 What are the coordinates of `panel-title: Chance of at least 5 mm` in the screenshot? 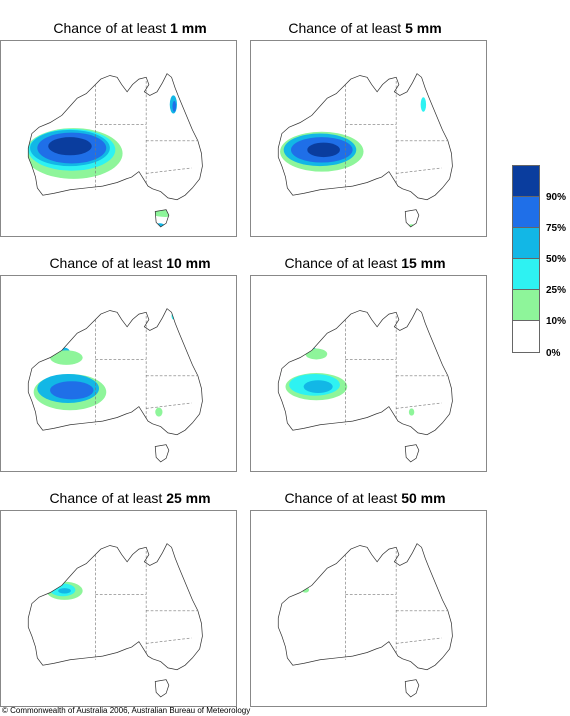 It's located at (365, 28).